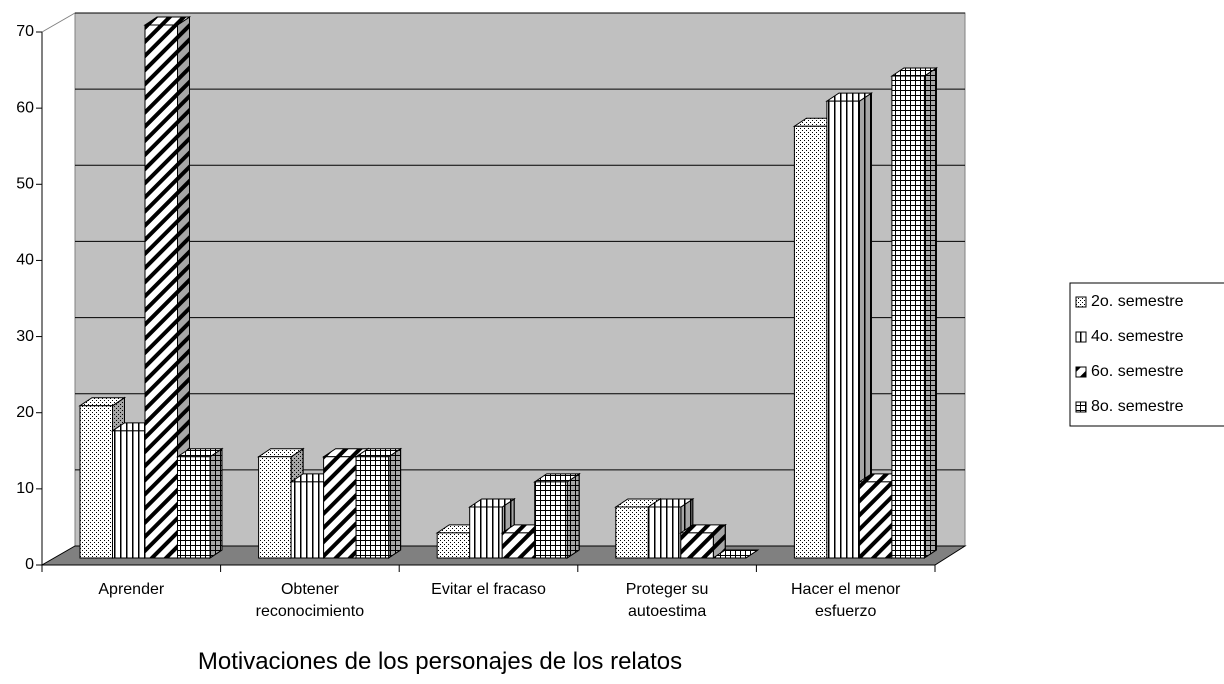 The image size is (1224, 684). I want to click on x-tick-label: Evitar el fracaso, so click(488, 589).